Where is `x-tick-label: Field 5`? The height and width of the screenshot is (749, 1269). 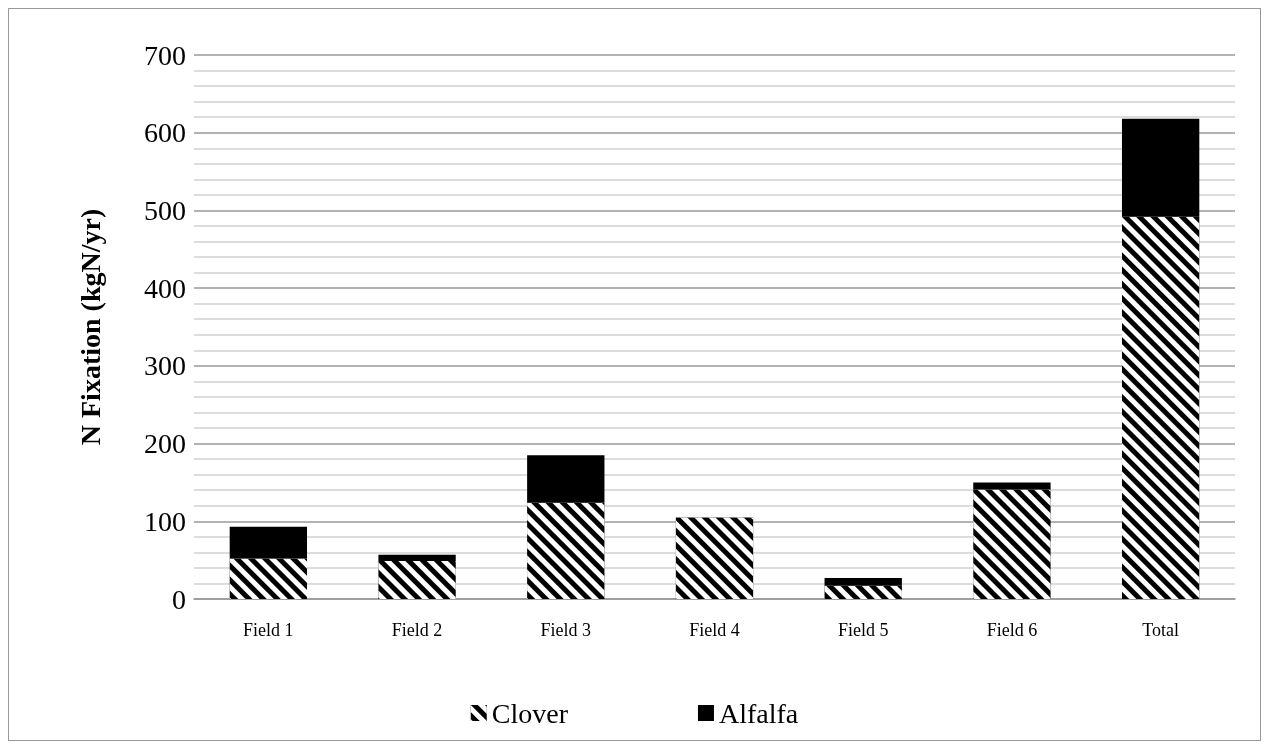 x-tick-label: Field 5 is located at coordinates (863, 630).